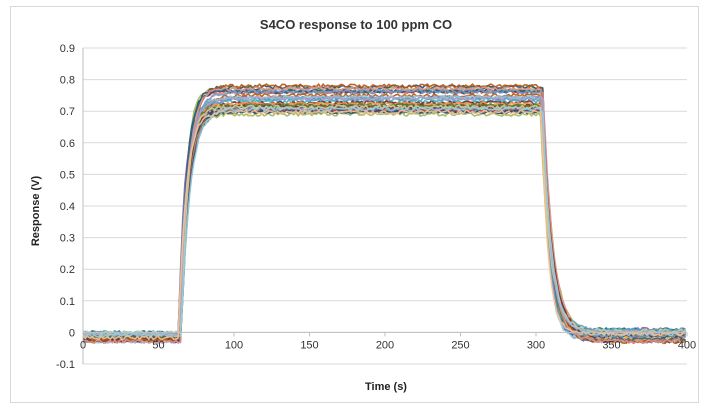 The image size is (703, 411). Describe the element at coordinates (536, 345) in the screenshot. I see `x-tick-label: 300` at that location.